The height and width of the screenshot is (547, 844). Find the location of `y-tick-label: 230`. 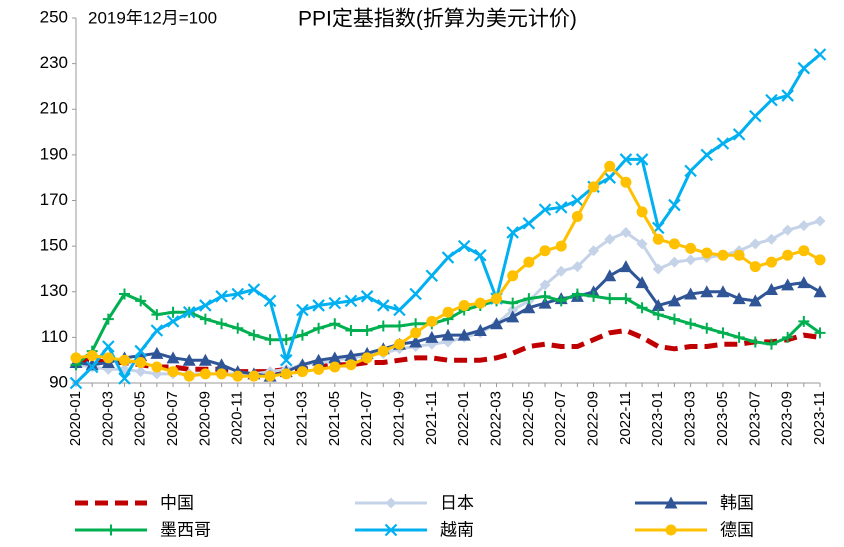

y-tick-label: 230 is located at coordinates (54, 62).